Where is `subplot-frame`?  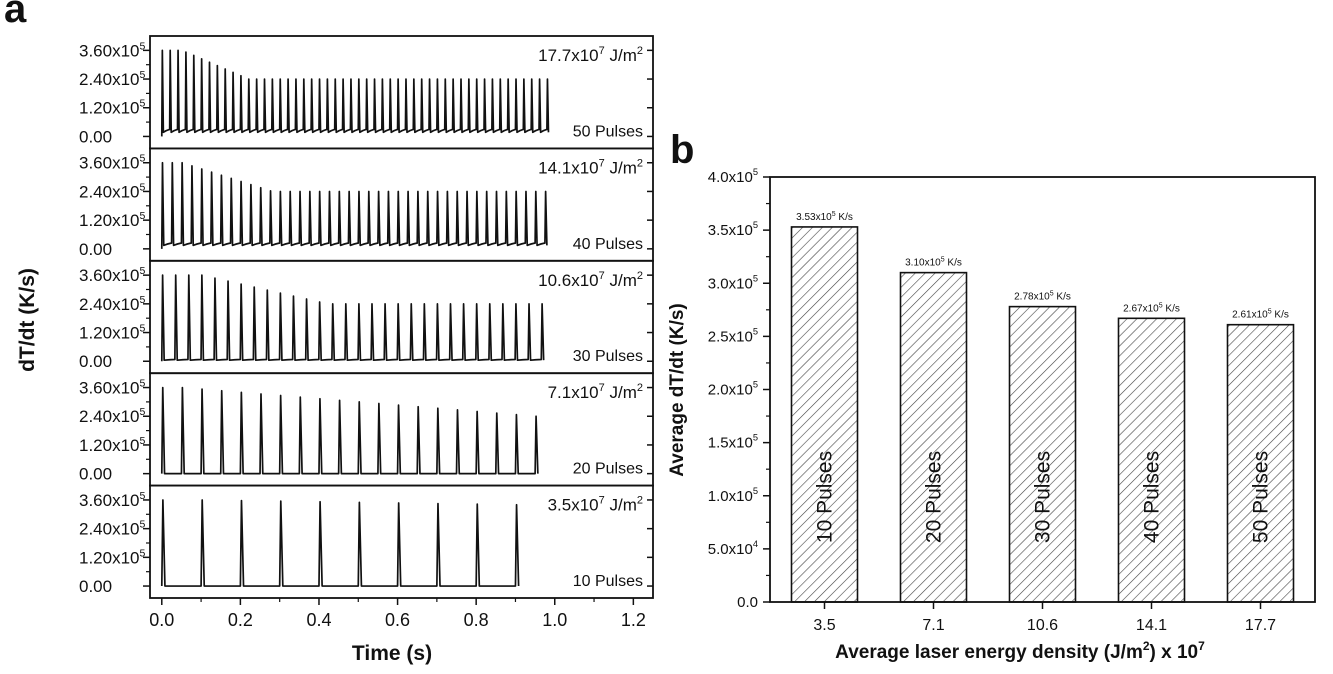 subplot-frame is located at coordinates (401, 541).